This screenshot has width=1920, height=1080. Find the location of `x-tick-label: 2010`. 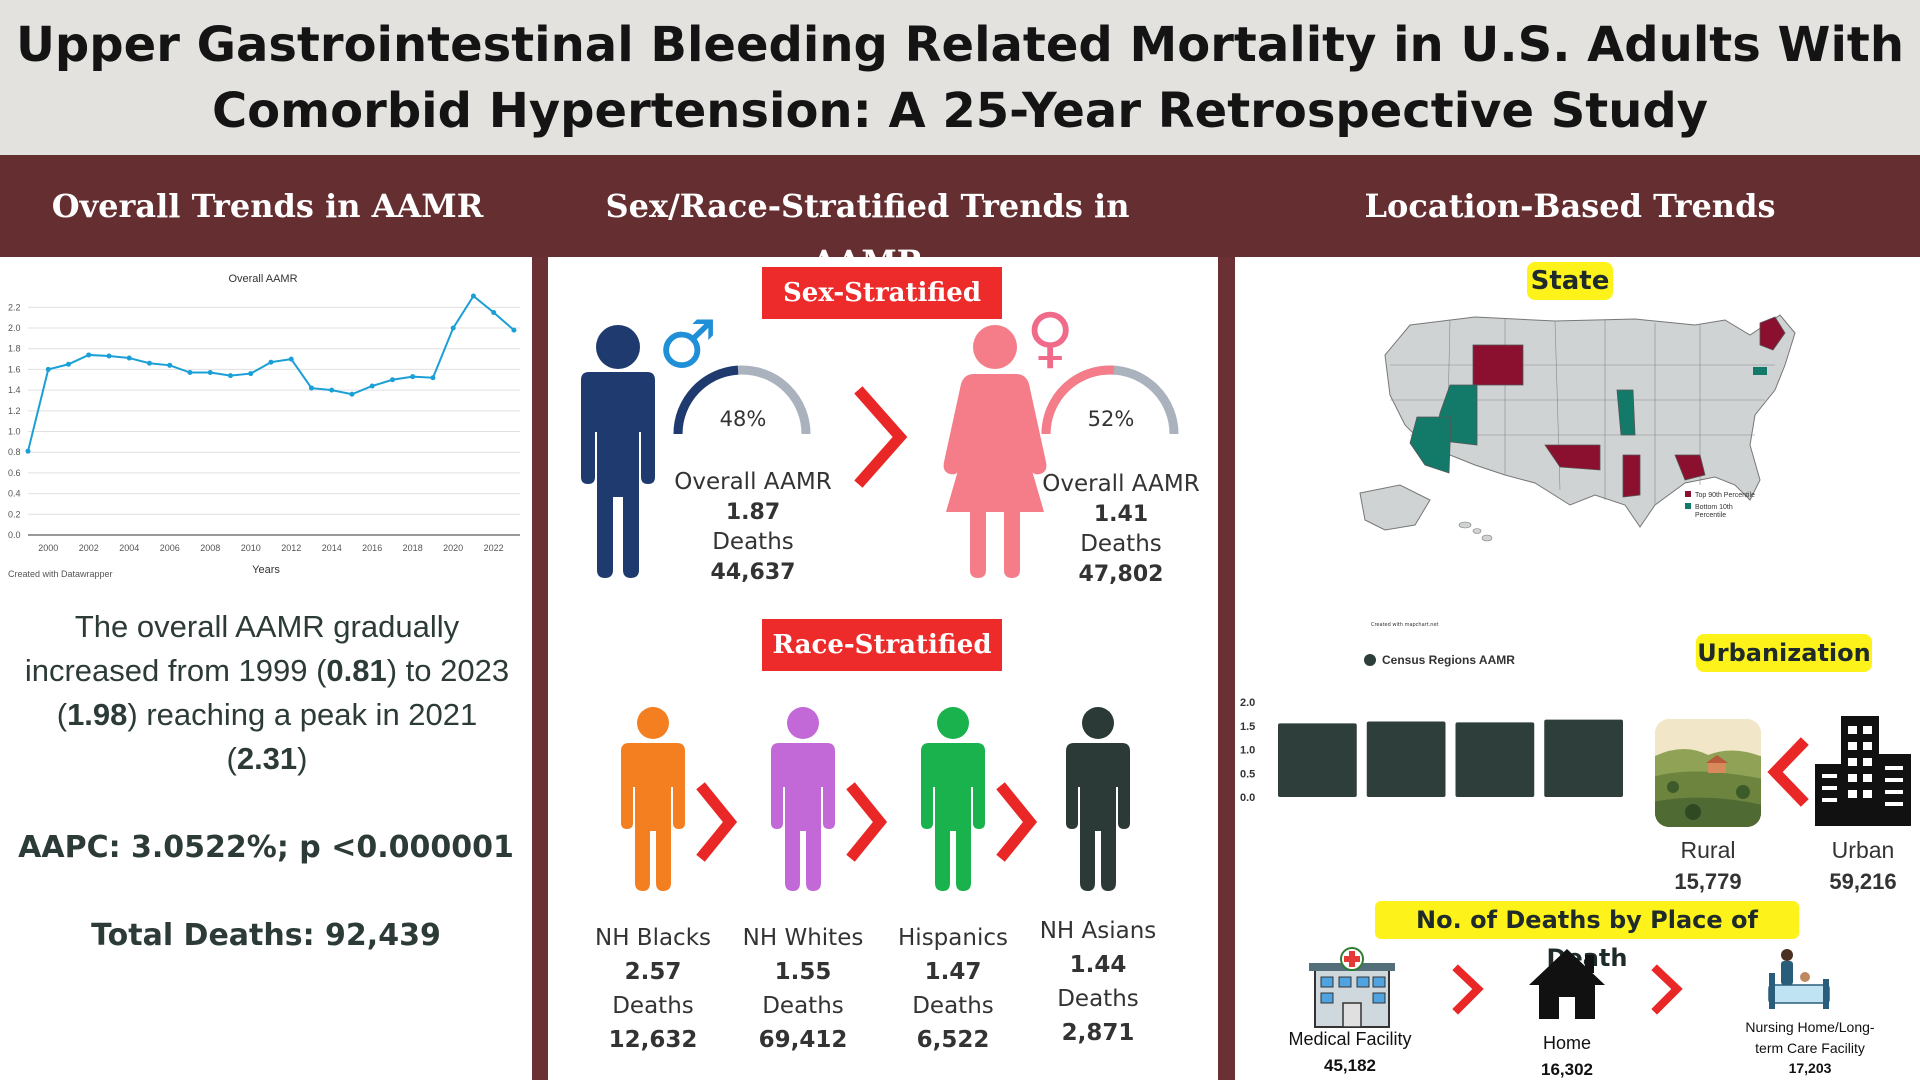

x-tick-label: 2010 is located at coordinates (251, 548).